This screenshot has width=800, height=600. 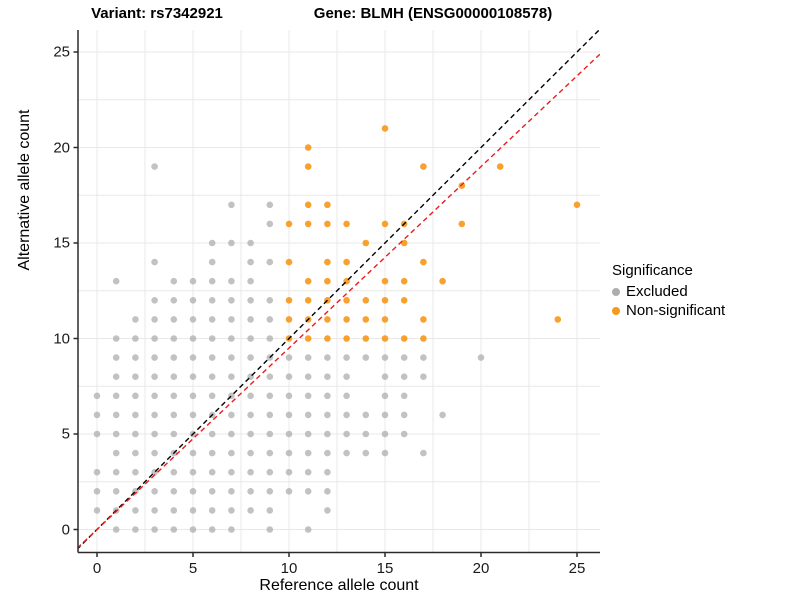 I want to click on y-tick-label: 0, so click(x=65, y=529).